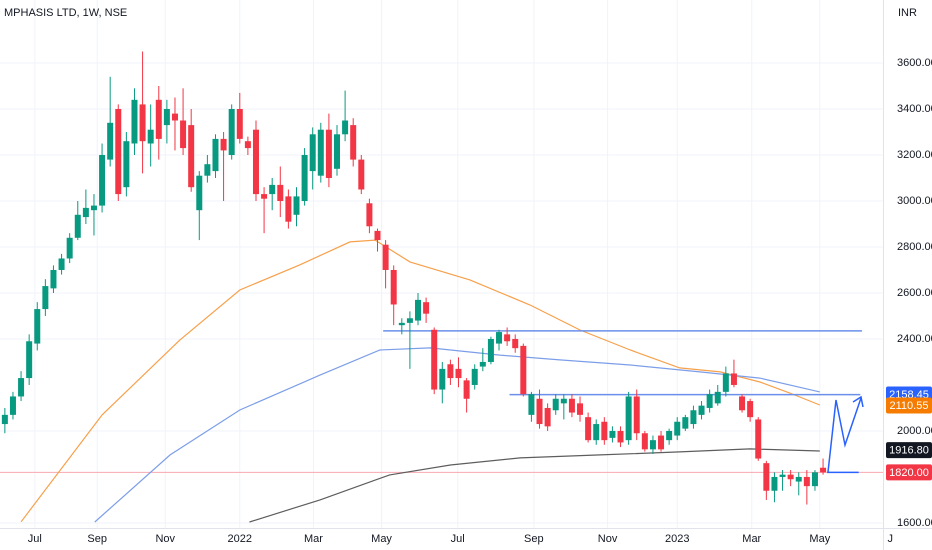 This screenshot has width=932, height=550. Describe the element at coordinates (914, 339) in the screenshot. I see `y-tick-label: 2400.00` at that location.